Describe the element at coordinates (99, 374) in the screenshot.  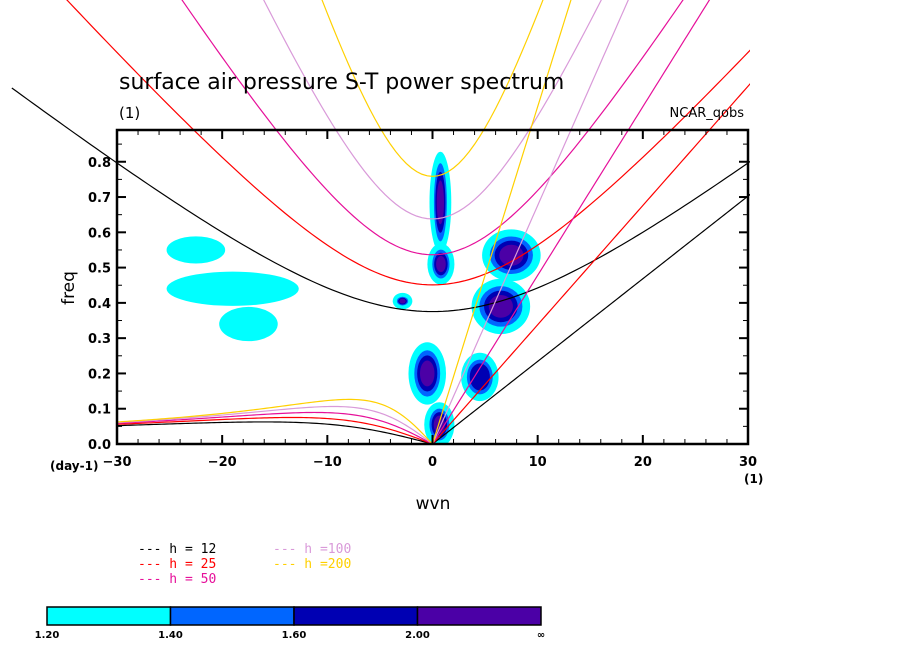
I see `y-tick-label: 0.2` at that location.